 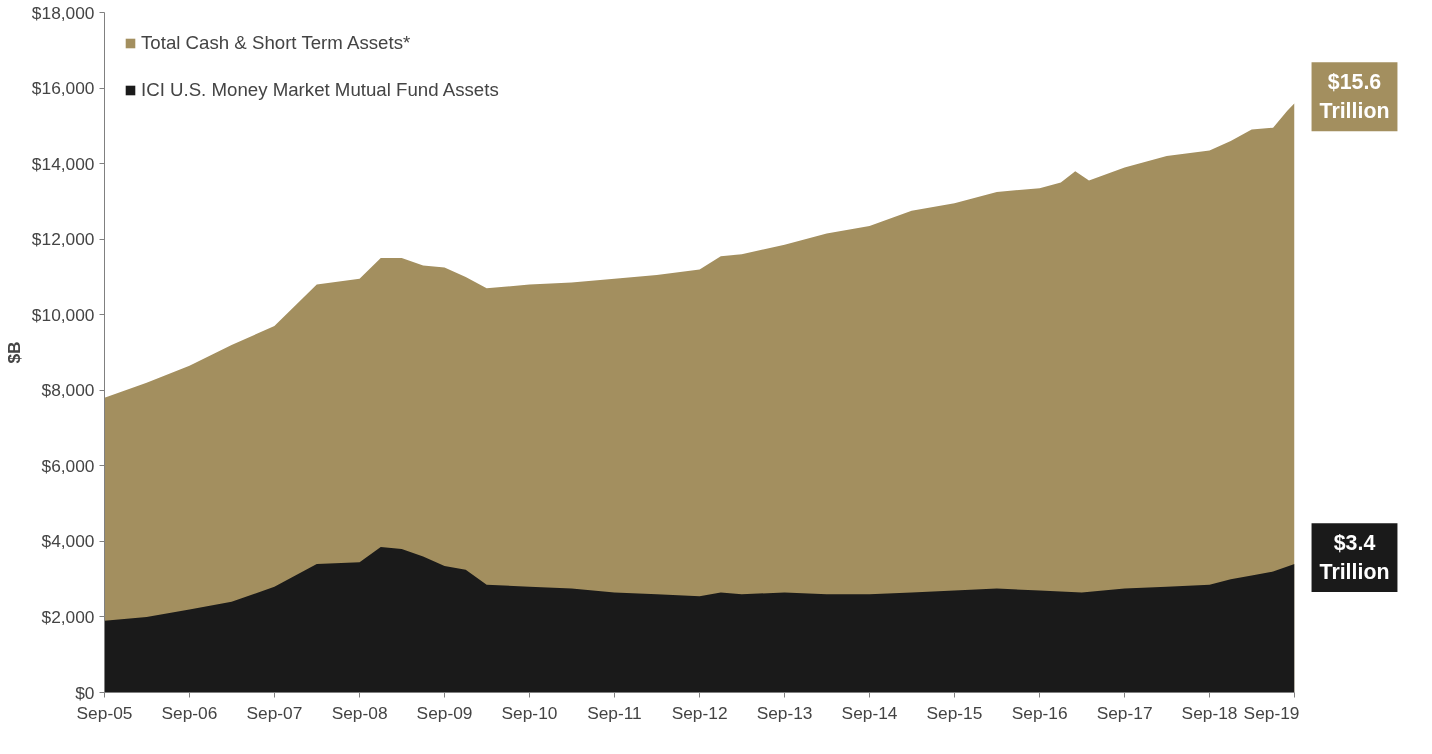 What do you see at coordinates (63, 314) in the screenshot?
I see `y-tick-label: $10,000` at bounding box center [63, 314].